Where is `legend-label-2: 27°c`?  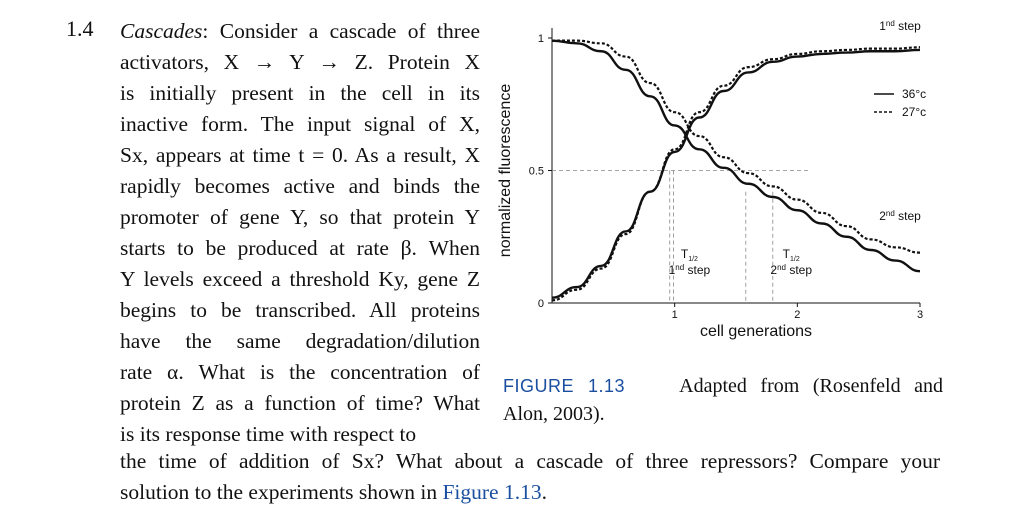 legend-label-2: 27°c is located at coordinates (914, 112).